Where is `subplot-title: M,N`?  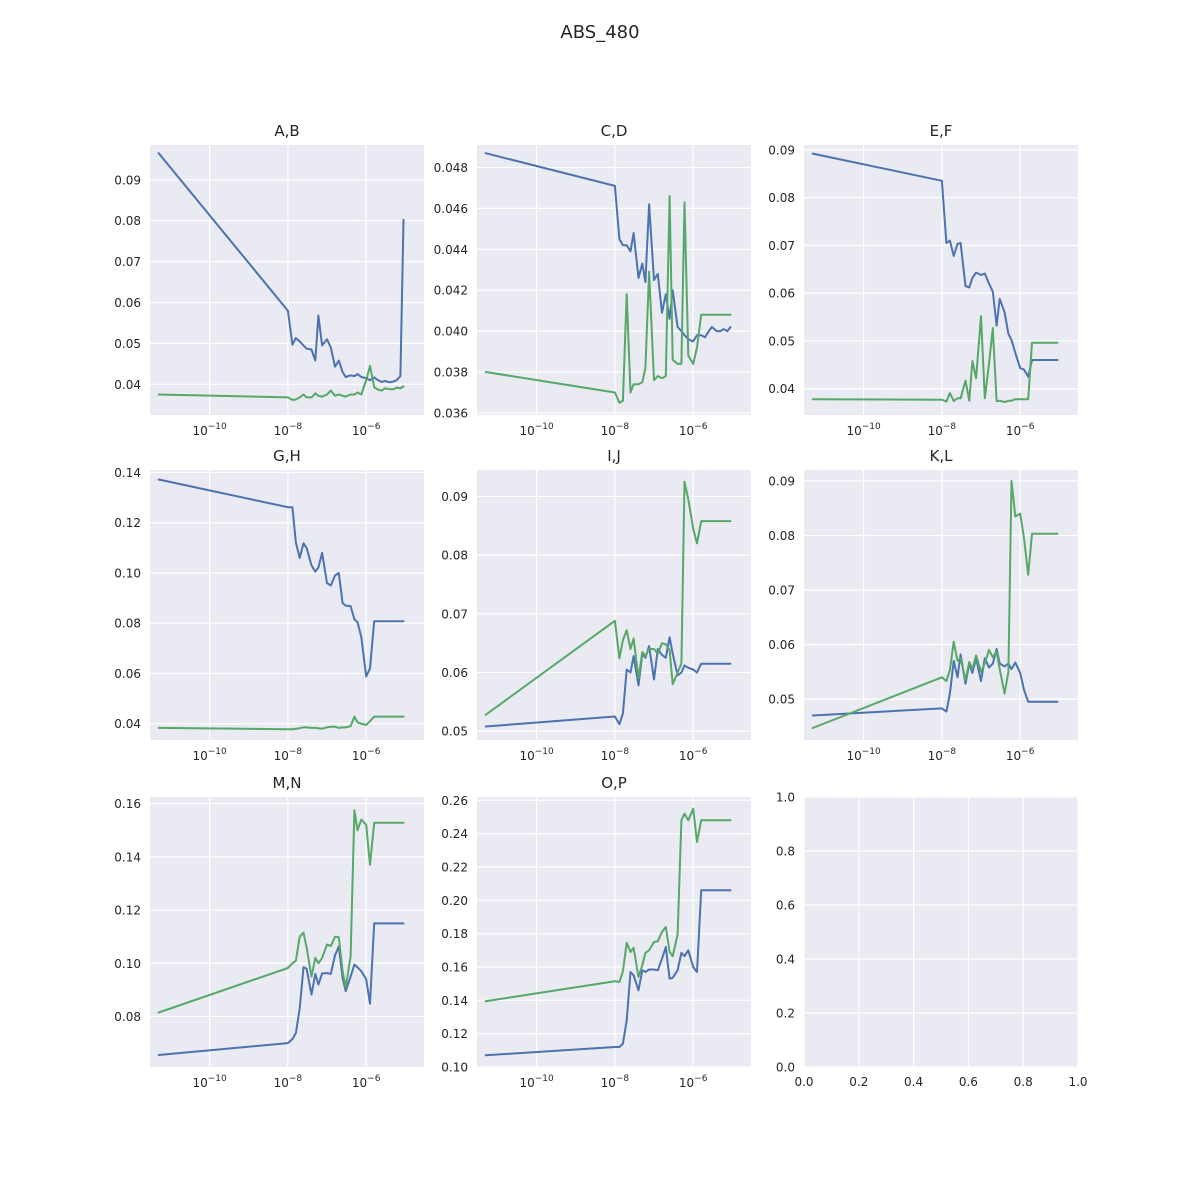
subplot-title: M,N is located at coordinates (287, 783).